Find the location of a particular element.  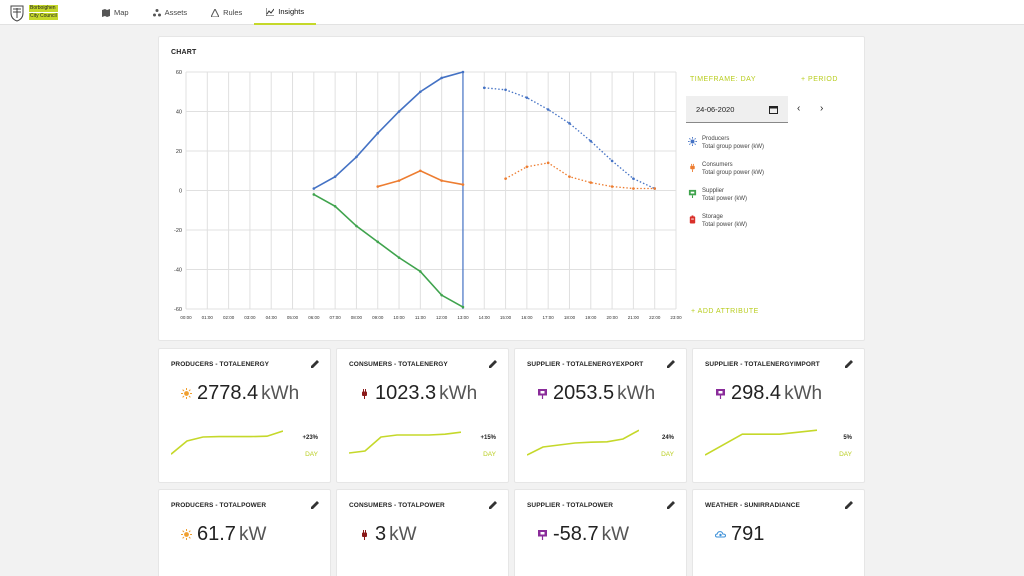

kpi-card-weather-sunirradiance: WEATHER - SUNIRRADIANCE 791 is located at coordinates (778, 532).